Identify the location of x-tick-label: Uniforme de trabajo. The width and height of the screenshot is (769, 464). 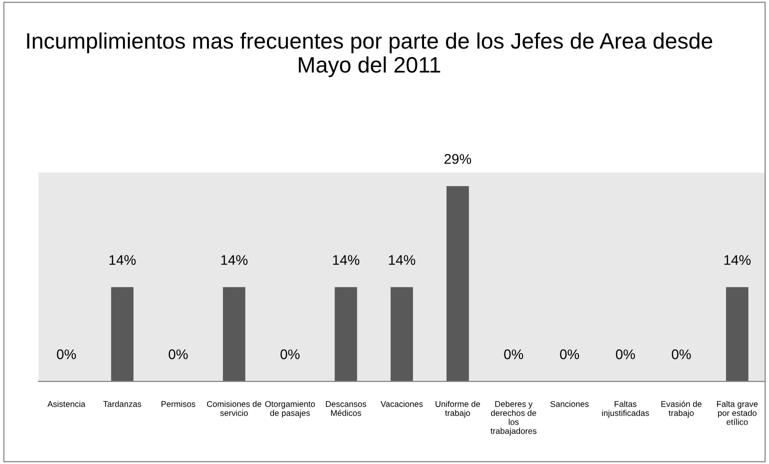
(458, 409).